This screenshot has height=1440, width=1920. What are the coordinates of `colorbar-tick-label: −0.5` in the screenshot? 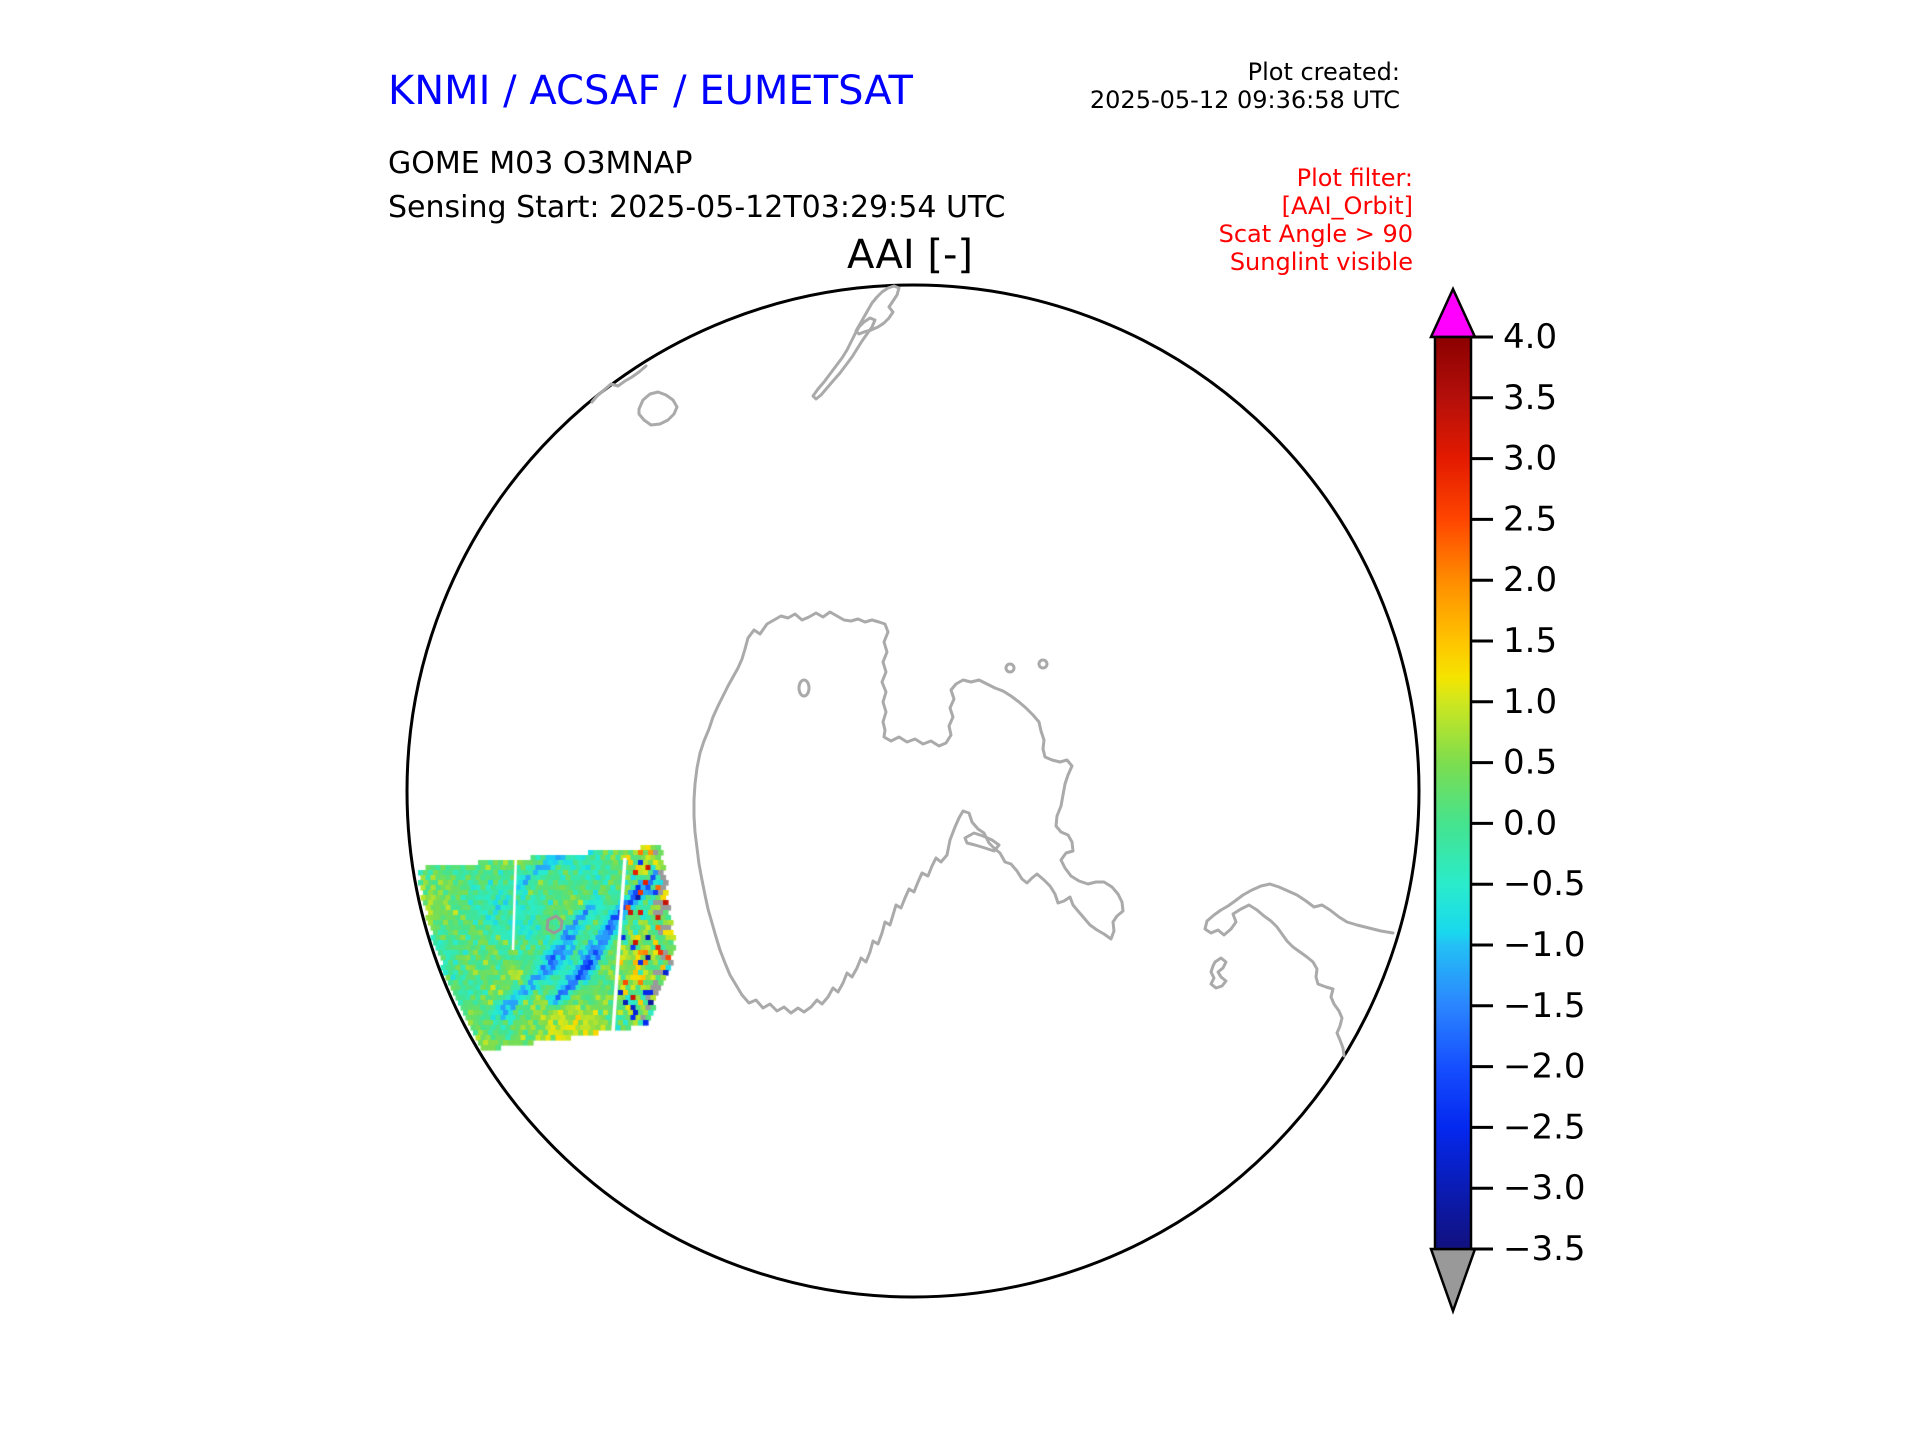 It's located at (1544, 884).